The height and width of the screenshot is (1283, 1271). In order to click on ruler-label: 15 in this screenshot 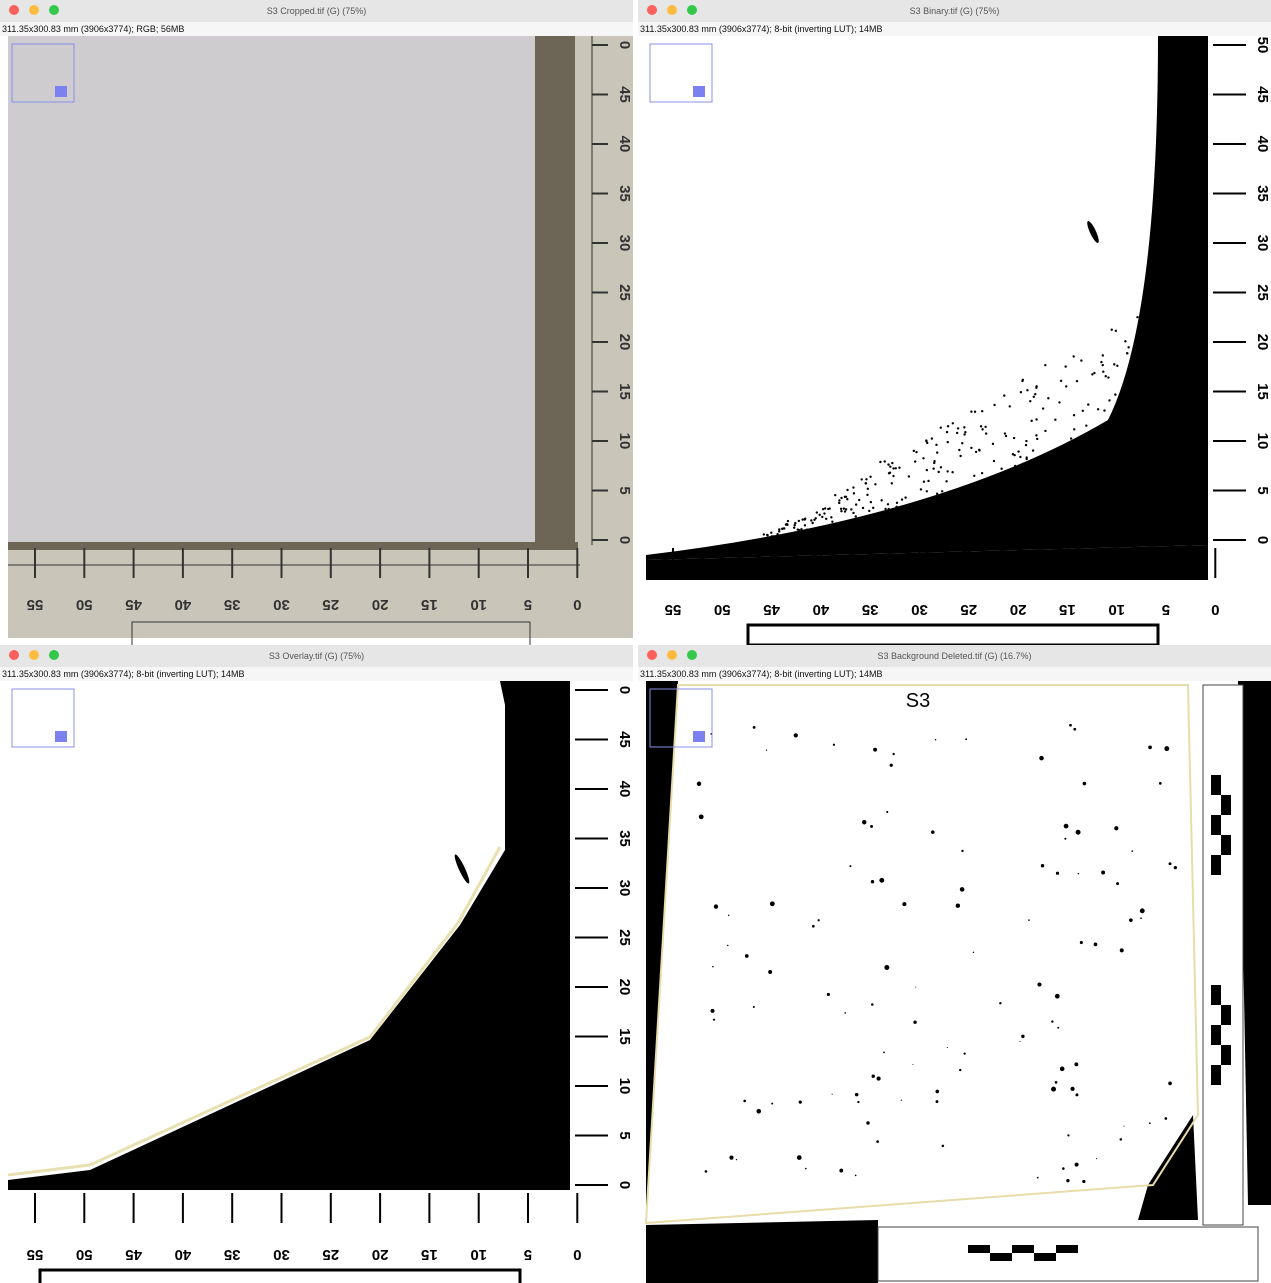, I will do `click(624, 391)`.